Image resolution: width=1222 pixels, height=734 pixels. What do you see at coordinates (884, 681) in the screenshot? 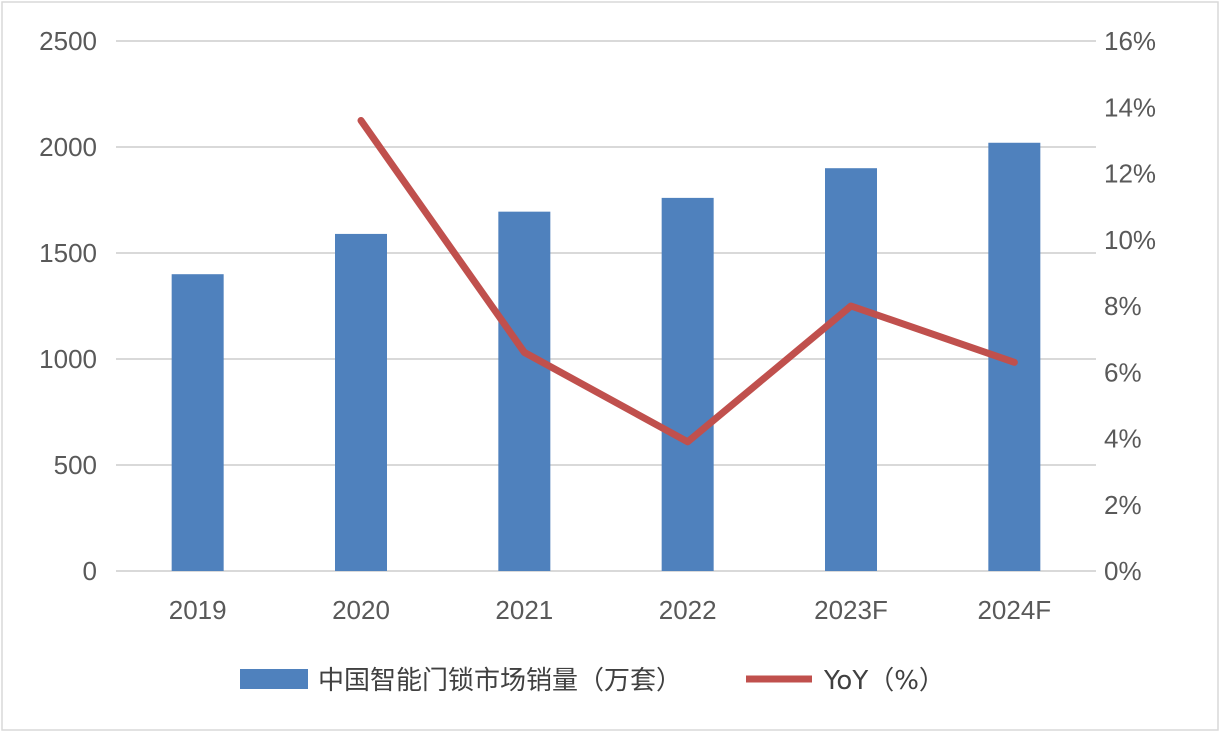
I see `legend-label-line: YoY（%）` at bounding box center [884, 681].